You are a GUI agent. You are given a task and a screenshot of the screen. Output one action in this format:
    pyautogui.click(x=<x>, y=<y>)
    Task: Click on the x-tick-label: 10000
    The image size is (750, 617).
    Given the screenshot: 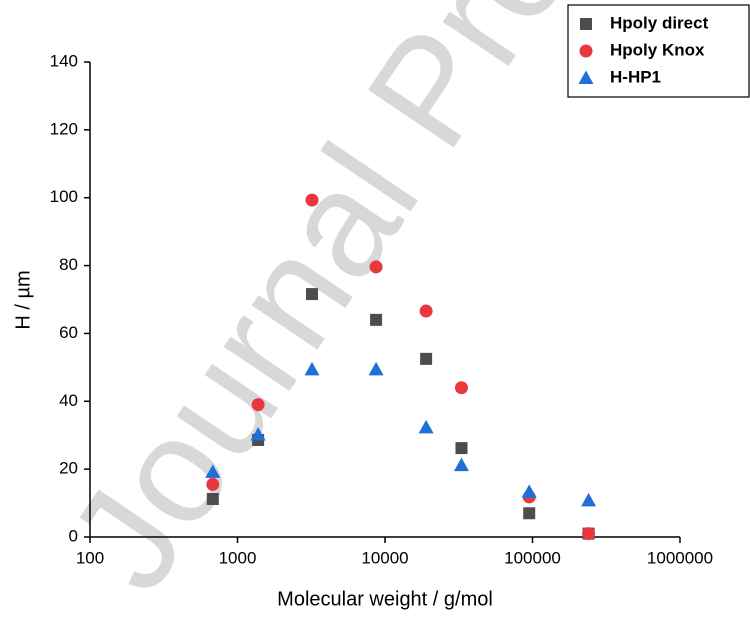 What is the action you would take?
    pyautogui.click(x=384, y=557)
    